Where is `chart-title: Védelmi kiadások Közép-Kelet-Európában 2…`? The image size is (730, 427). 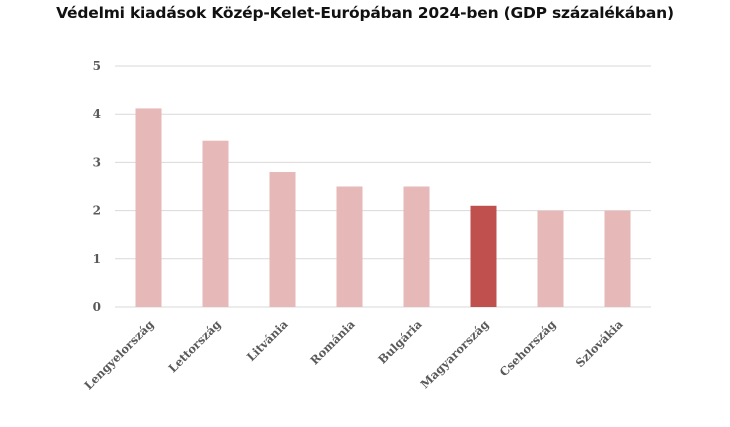
chart-title: Védelmi kiadások Közép-Kelet-Európában 2… is located at coordinates (365, 13).